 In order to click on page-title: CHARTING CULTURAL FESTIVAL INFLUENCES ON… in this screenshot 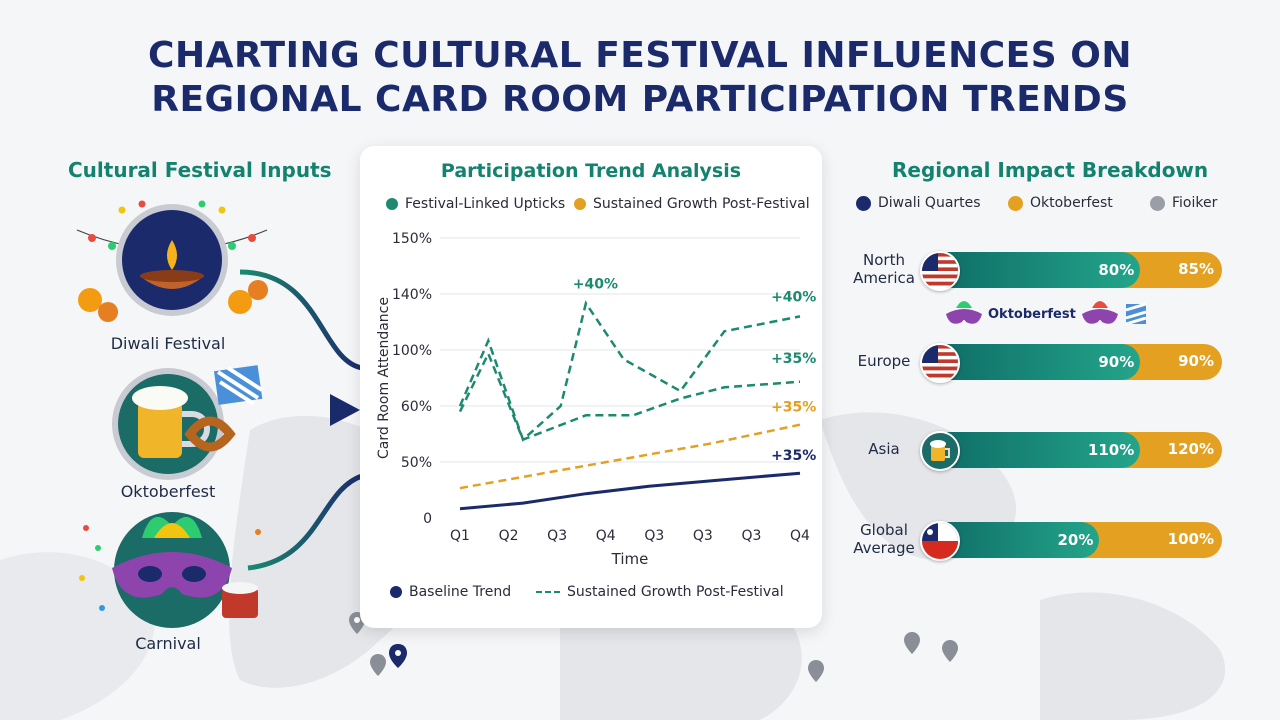, I will do `click(640, 78)`.